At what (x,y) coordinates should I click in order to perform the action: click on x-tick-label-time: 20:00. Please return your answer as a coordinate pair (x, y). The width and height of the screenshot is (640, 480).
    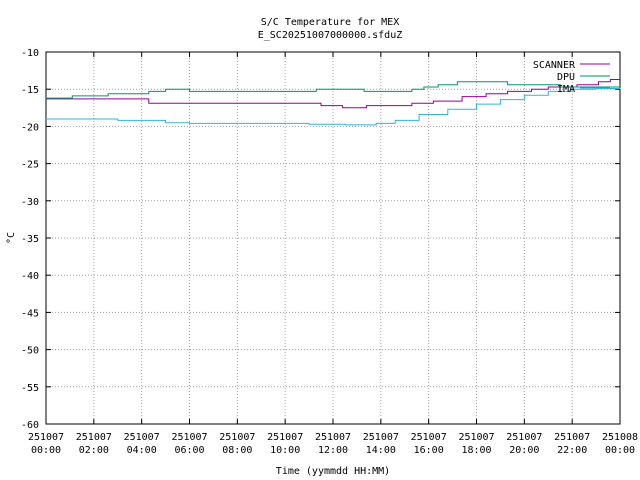
    Looking at the image, I should click on (524, 450).